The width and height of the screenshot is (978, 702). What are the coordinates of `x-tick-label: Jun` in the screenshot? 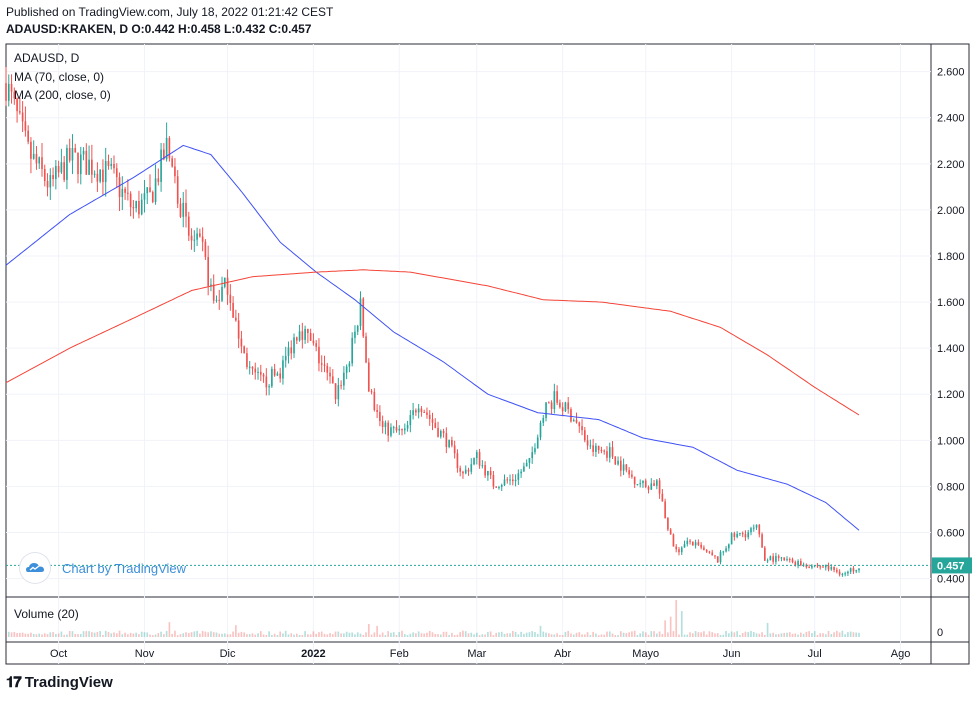 It's located at (732, 654).